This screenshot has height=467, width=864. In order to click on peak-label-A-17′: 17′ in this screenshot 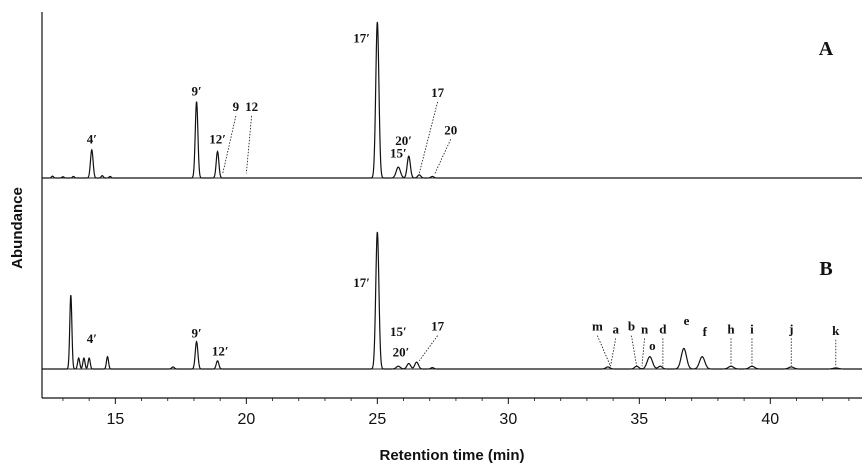, I will do `click(361, 37)`.